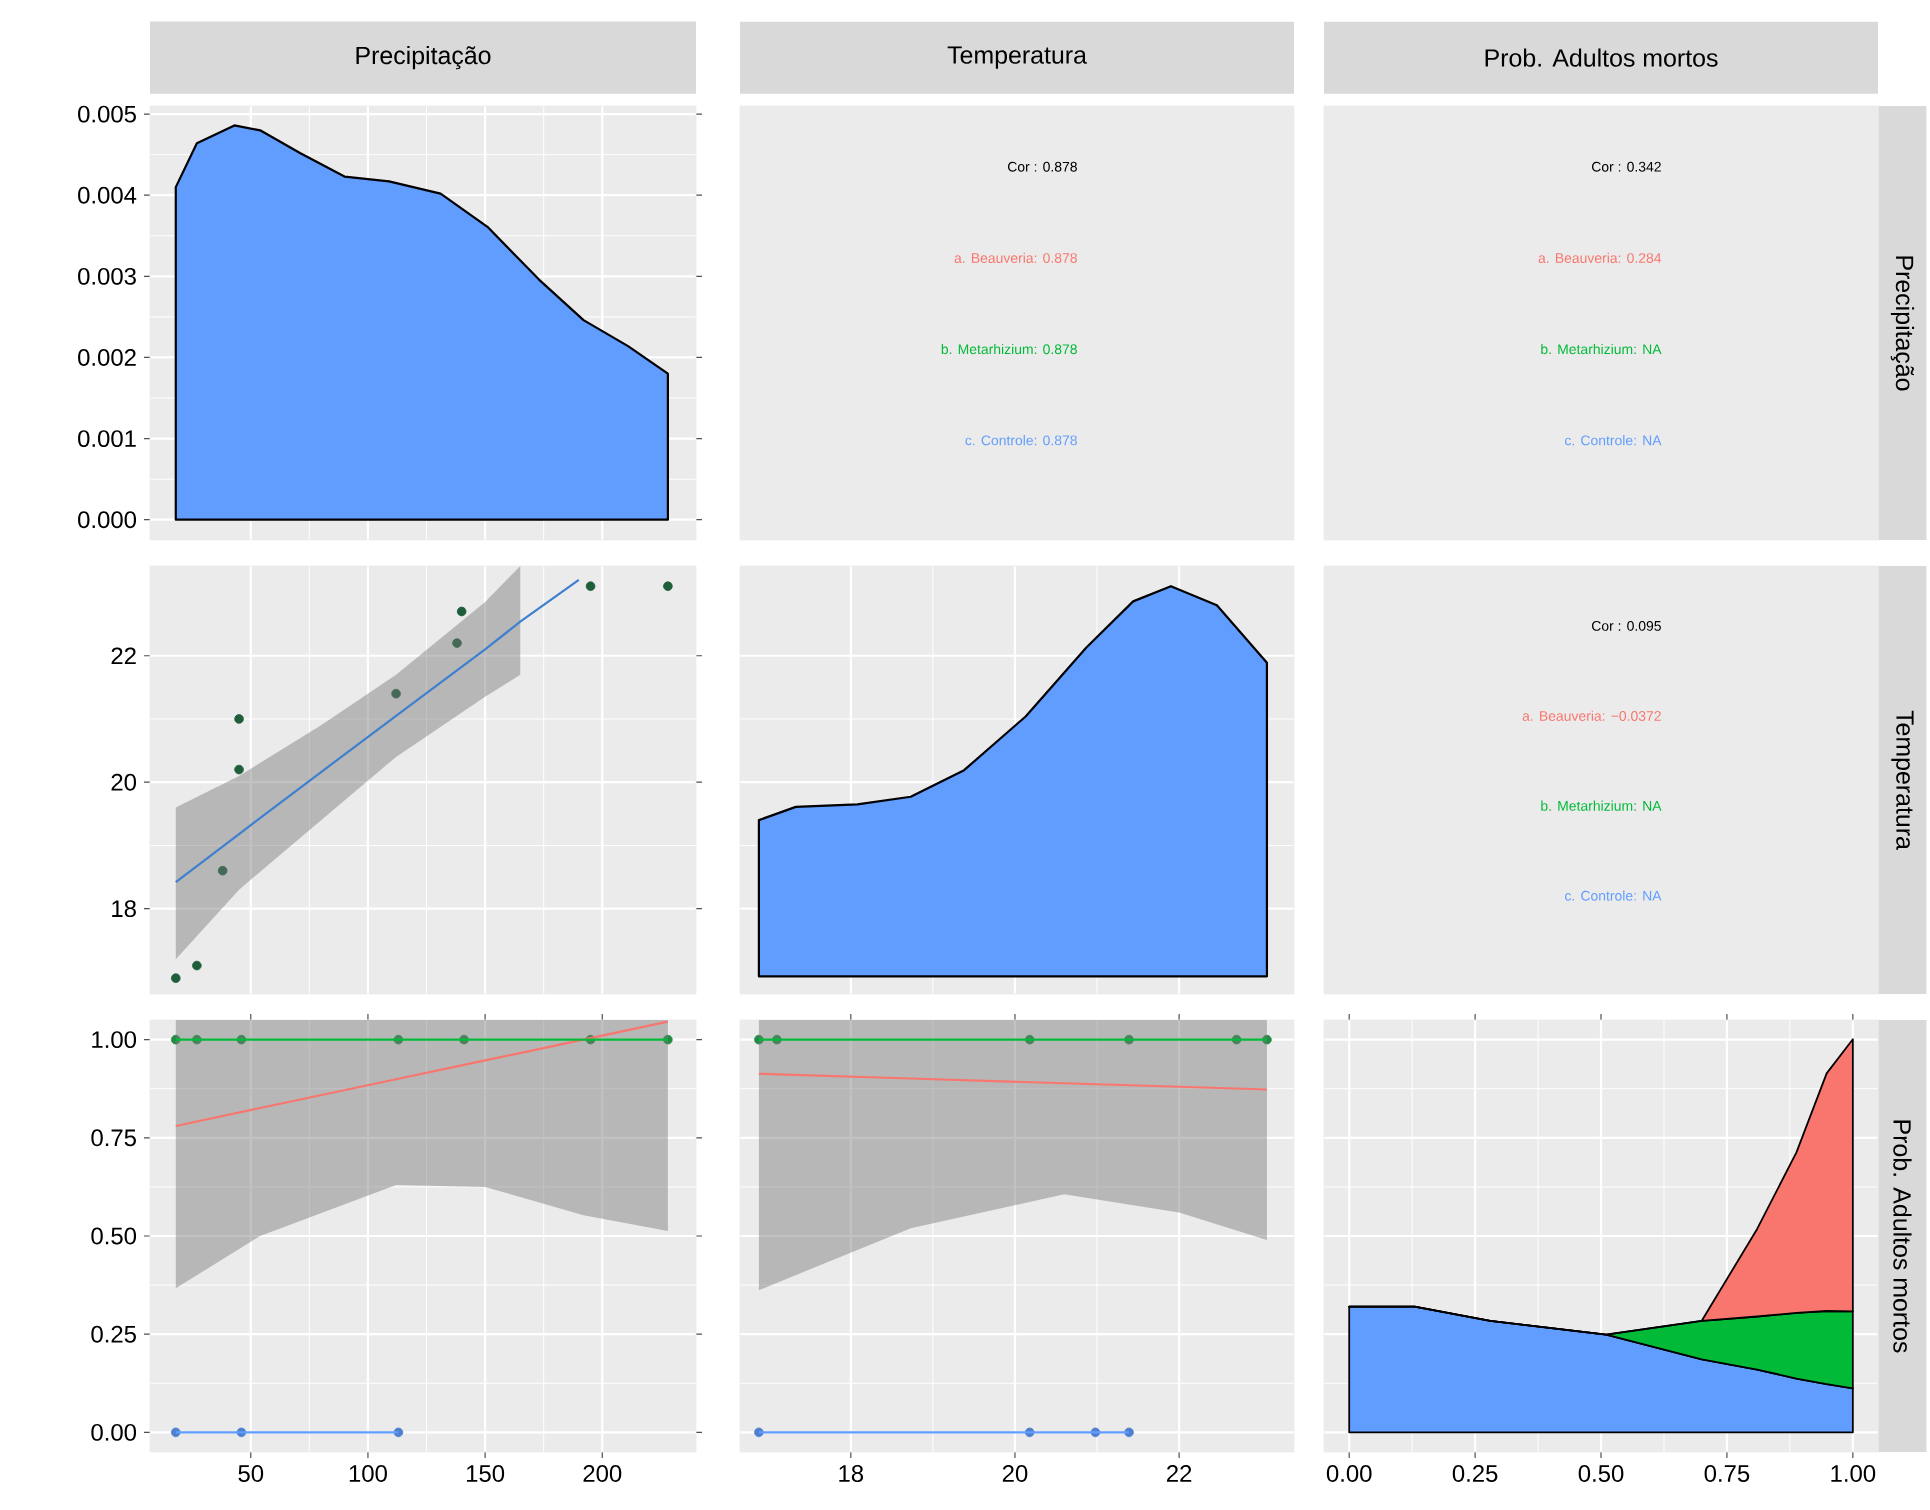  What do you see at coordinates (1853, 1473) in the screenshot?
I see `x-tick-label: 1.00` at bounding box center [1853, 1473].